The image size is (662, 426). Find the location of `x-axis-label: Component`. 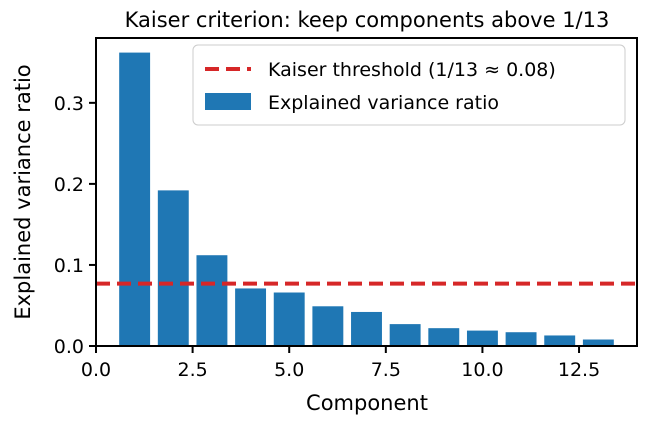

x-axis-label: Component is located at coordinates (367, 403).